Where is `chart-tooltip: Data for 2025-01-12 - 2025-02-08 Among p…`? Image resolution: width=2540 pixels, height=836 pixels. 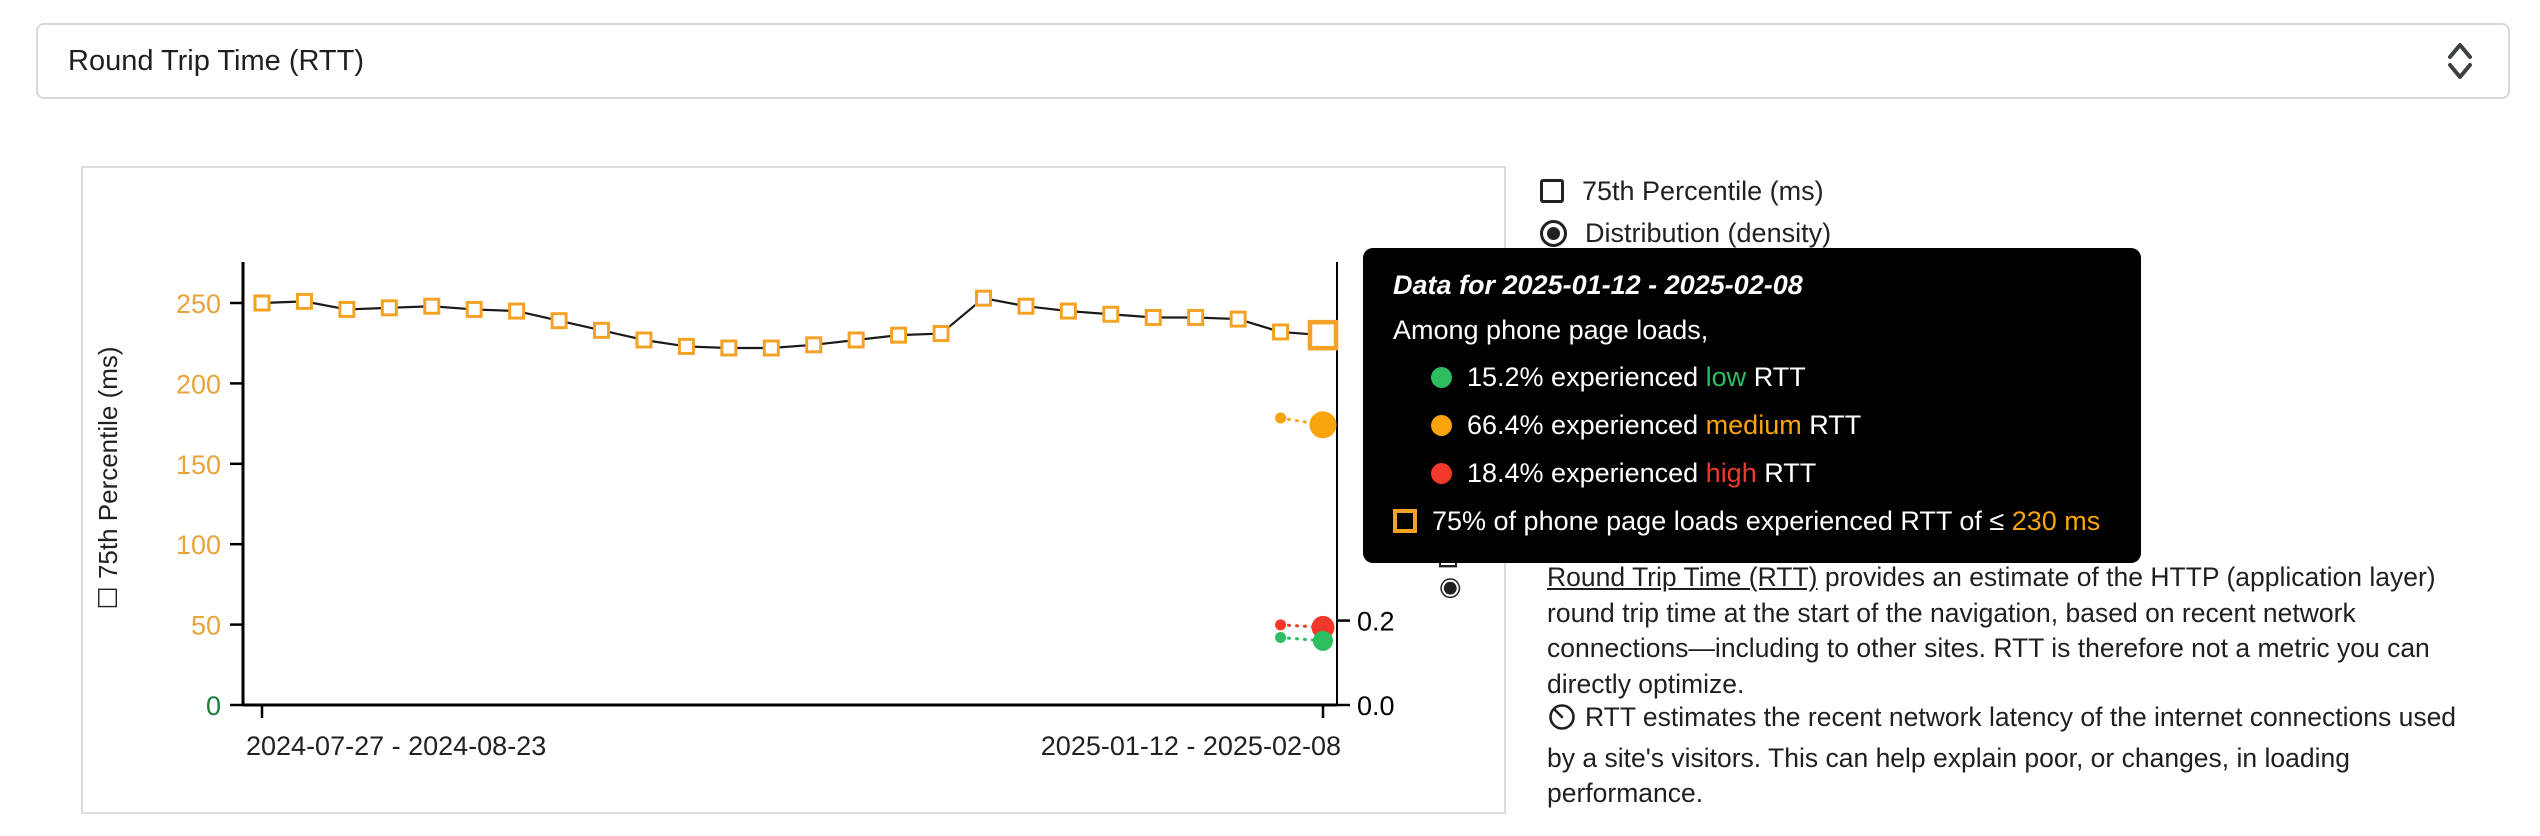 chart-tooltip: Data for 2025-01-12 - 2025-02-08 Among p… is located at coordinates (1752, 405).